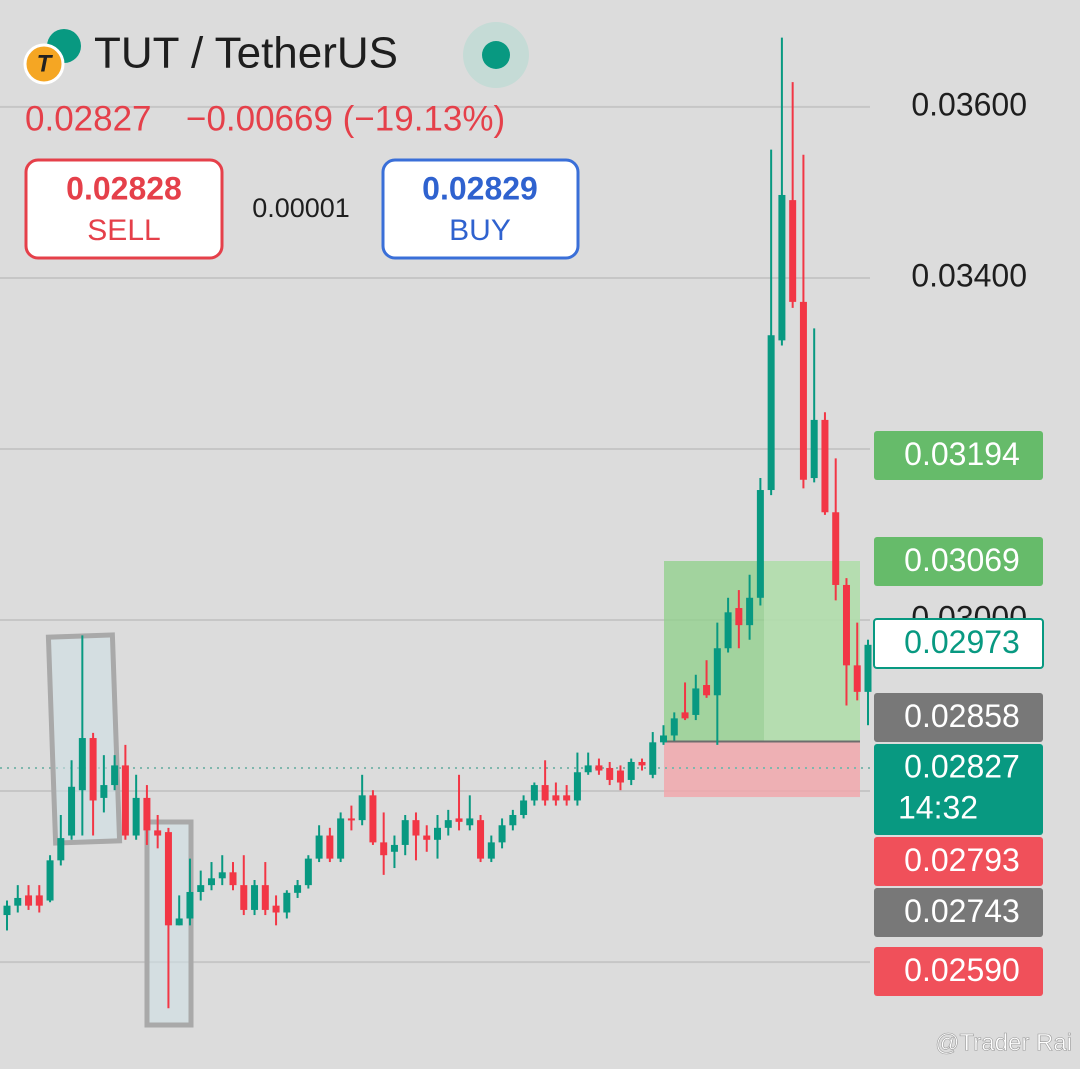 This screenshot has width=1080, height=1069. I want to click on status-dot, so click(496, 55).